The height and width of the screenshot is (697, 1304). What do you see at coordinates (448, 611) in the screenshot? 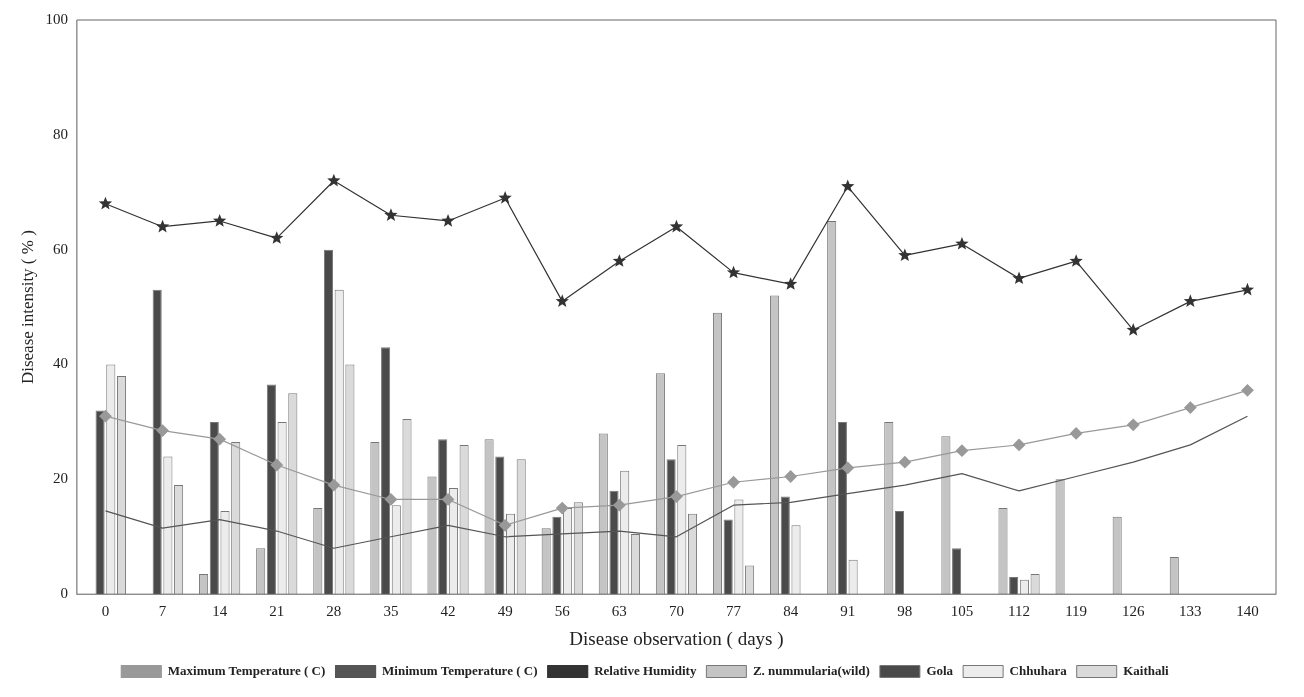
I see `x-tick-label: 42` at bounding box center [448, 611].